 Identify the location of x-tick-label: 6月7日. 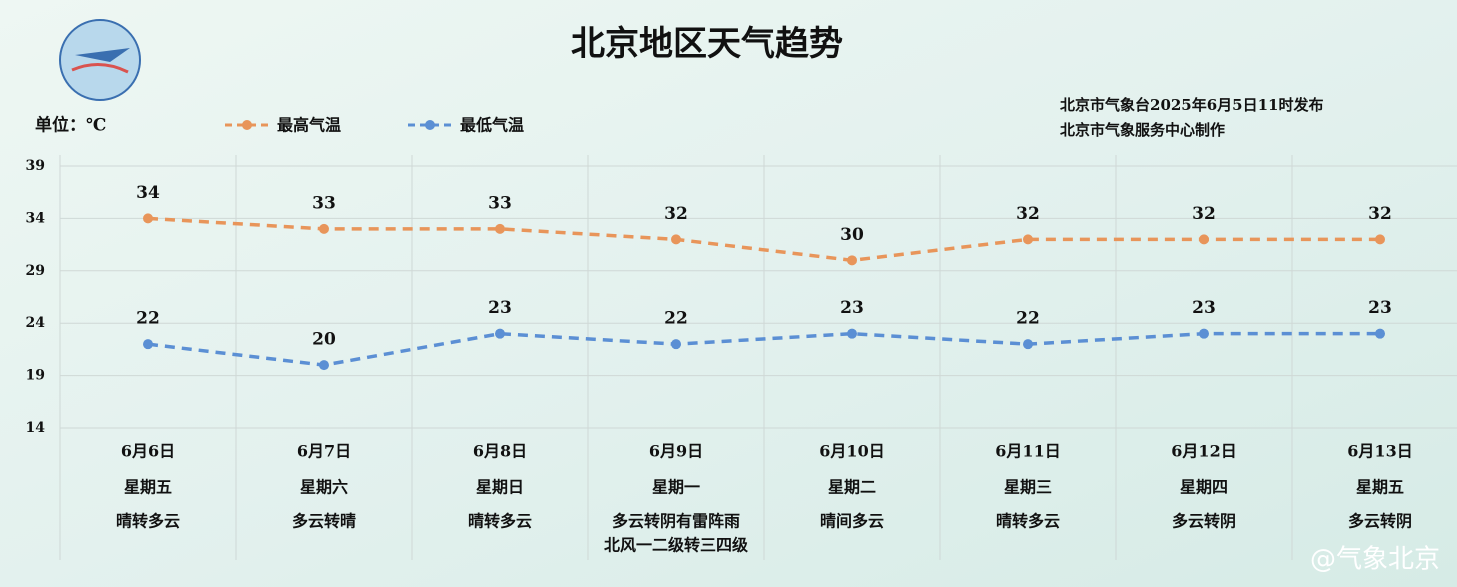
(324, 451).